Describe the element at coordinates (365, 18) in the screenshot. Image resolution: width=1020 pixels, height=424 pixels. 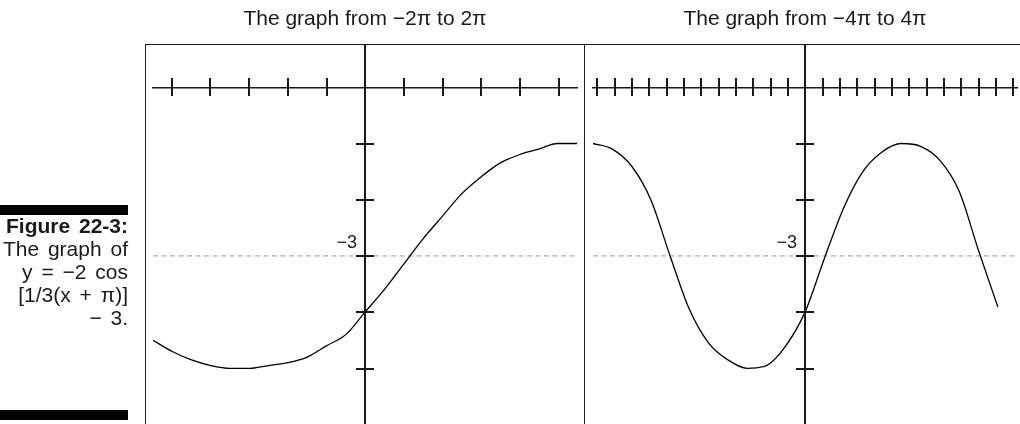
I see `chart-title: The graph from −2π to 2π` at that location.